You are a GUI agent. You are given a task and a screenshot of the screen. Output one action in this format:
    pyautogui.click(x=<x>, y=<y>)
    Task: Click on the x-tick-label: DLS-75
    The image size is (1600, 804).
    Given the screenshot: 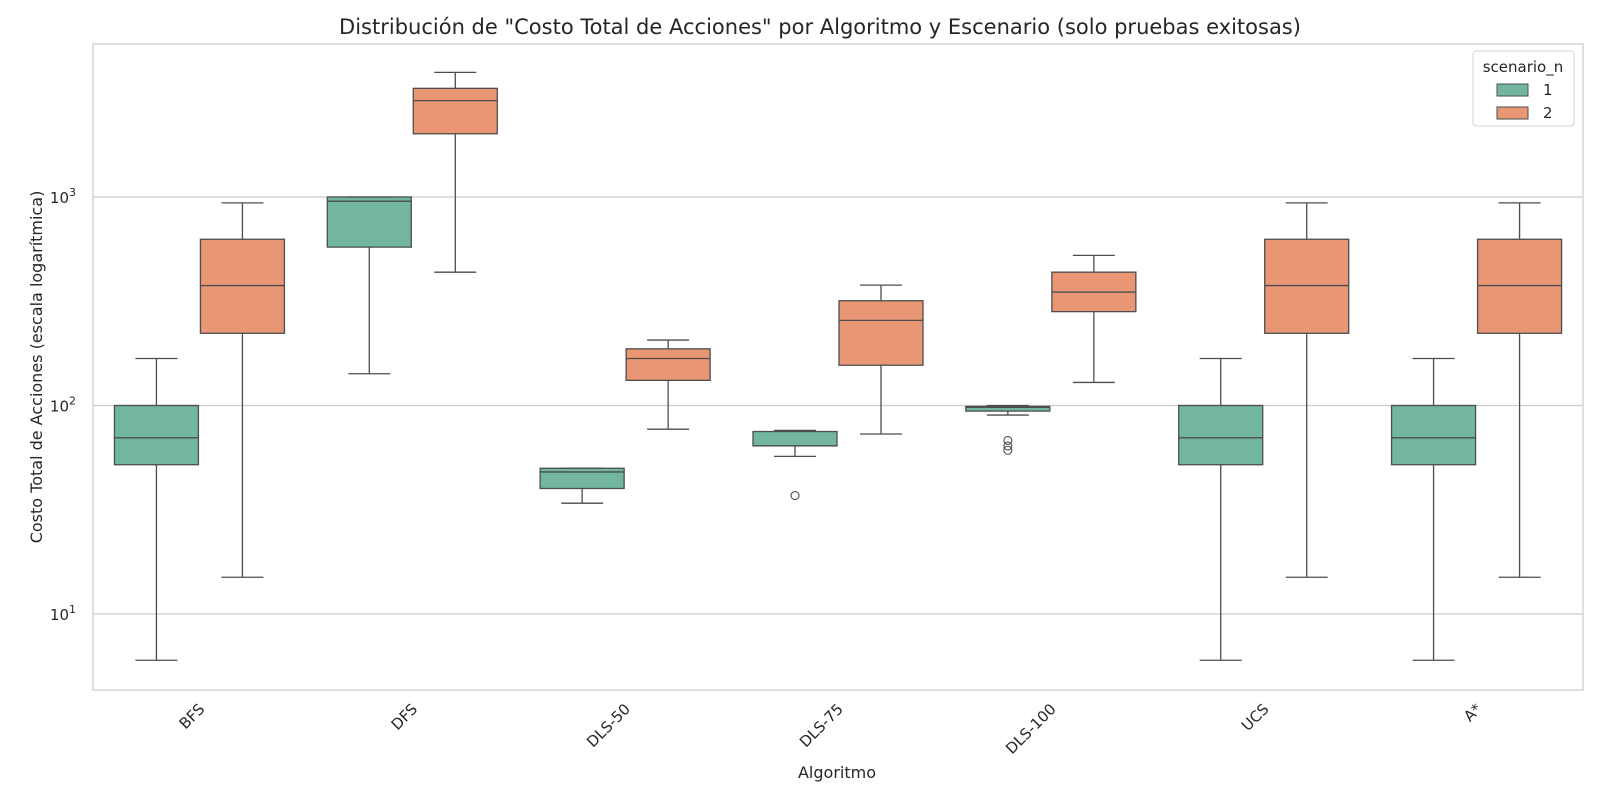 What is the action you would take?
    pyautogui.click(x=821, y=725)
    